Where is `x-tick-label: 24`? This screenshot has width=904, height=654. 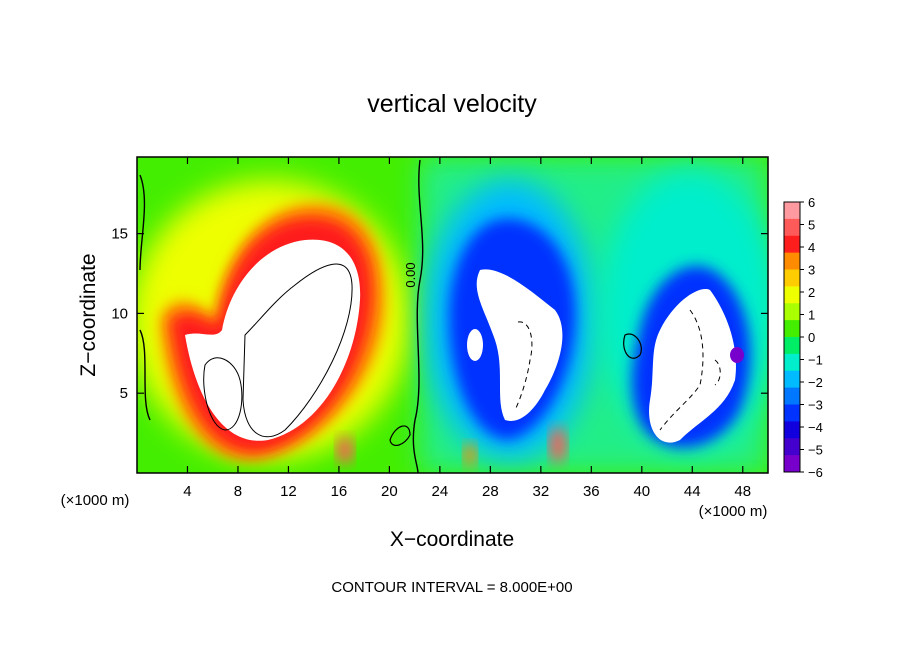
x-tick-label: 24 is located at coordinates (440, 491).